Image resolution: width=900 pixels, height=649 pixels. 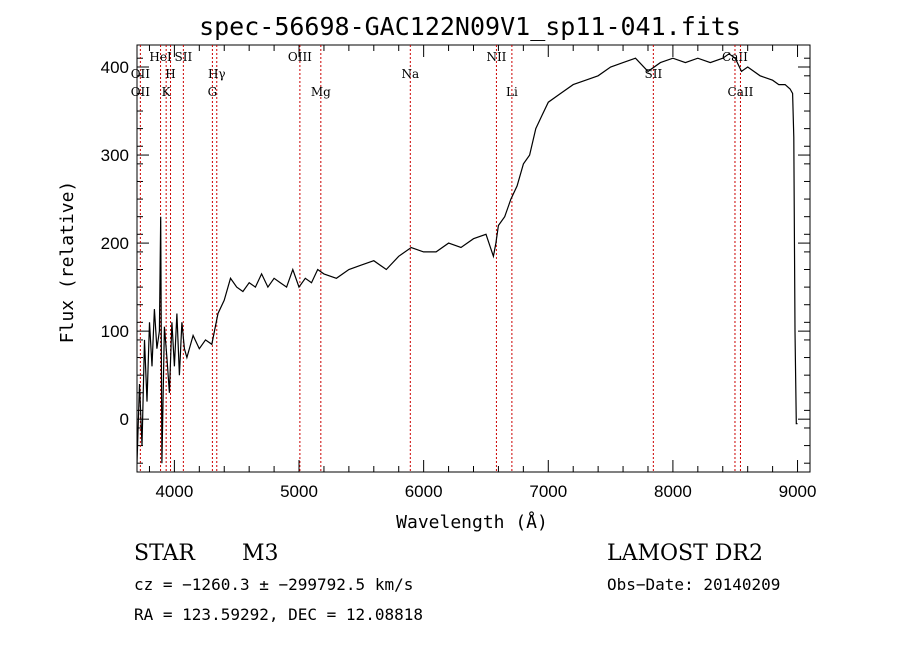 I want to click on line-label-k: K, so click(x=167, y=92).